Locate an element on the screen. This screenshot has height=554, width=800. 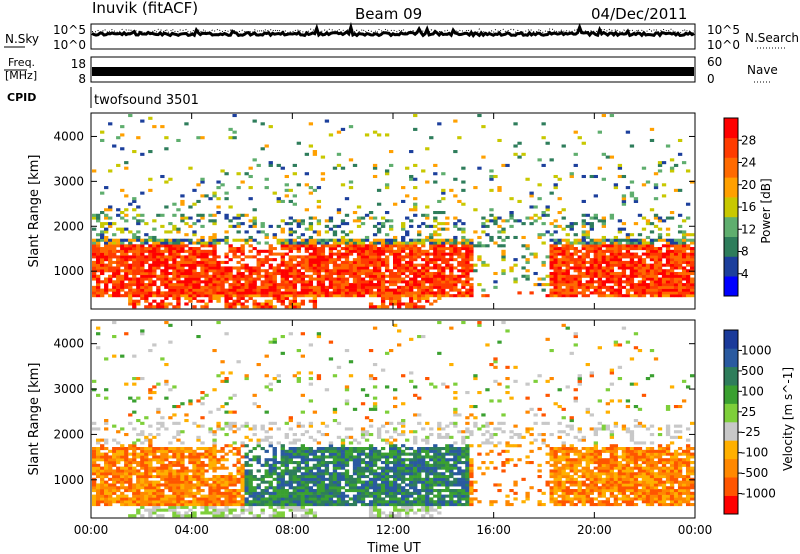
noise-sky-trace is located at coordinates (393, 30).